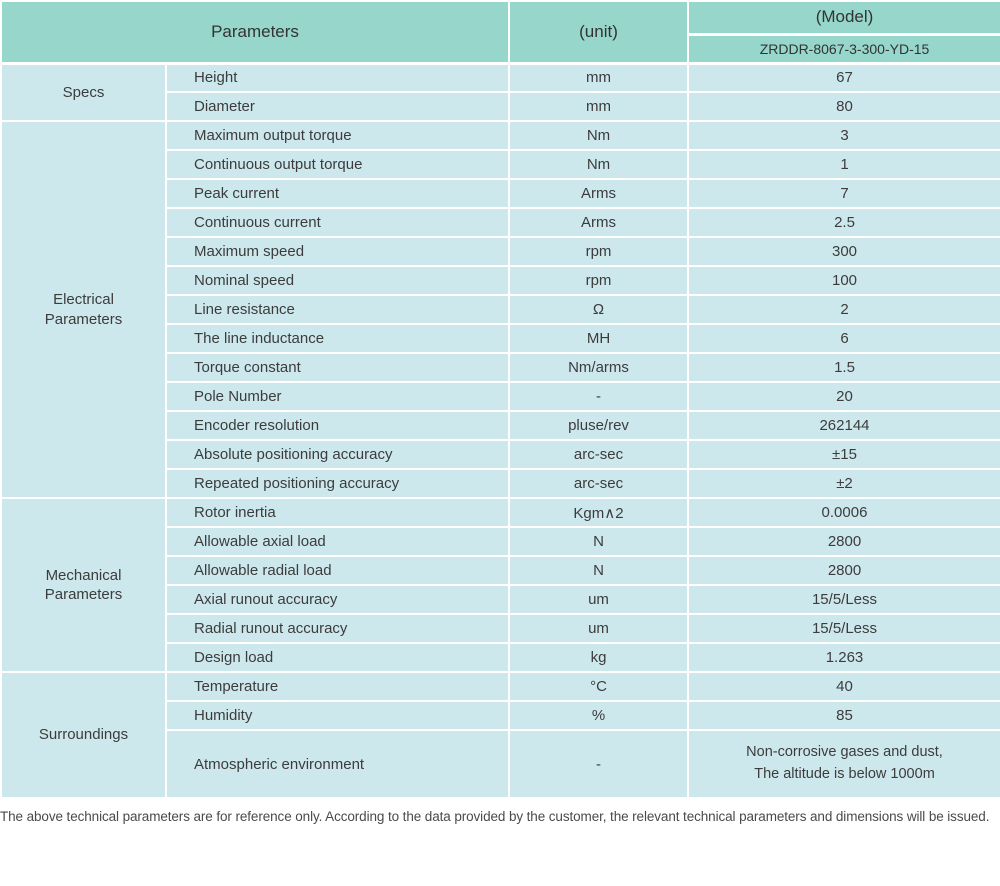 This screenshot has width=1000, height=886. Describe the element at coordinates (337, 164) in the screenshot. I see `param-cell: Continuous output torque` at that location.